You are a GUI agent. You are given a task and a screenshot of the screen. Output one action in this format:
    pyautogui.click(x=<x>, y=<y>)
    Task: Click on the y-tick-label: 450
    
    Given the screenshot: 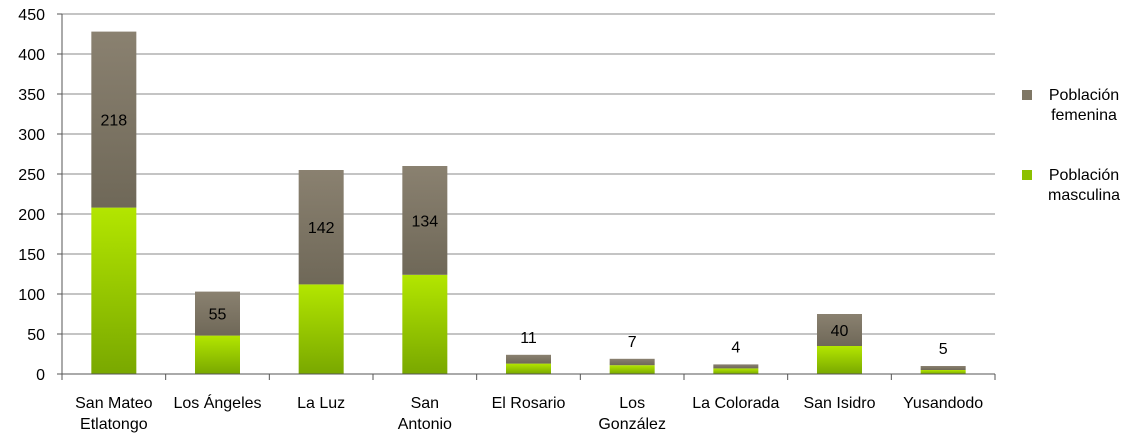 What is the action you would take?
    pyautogui.click(x=31, y=15)
    